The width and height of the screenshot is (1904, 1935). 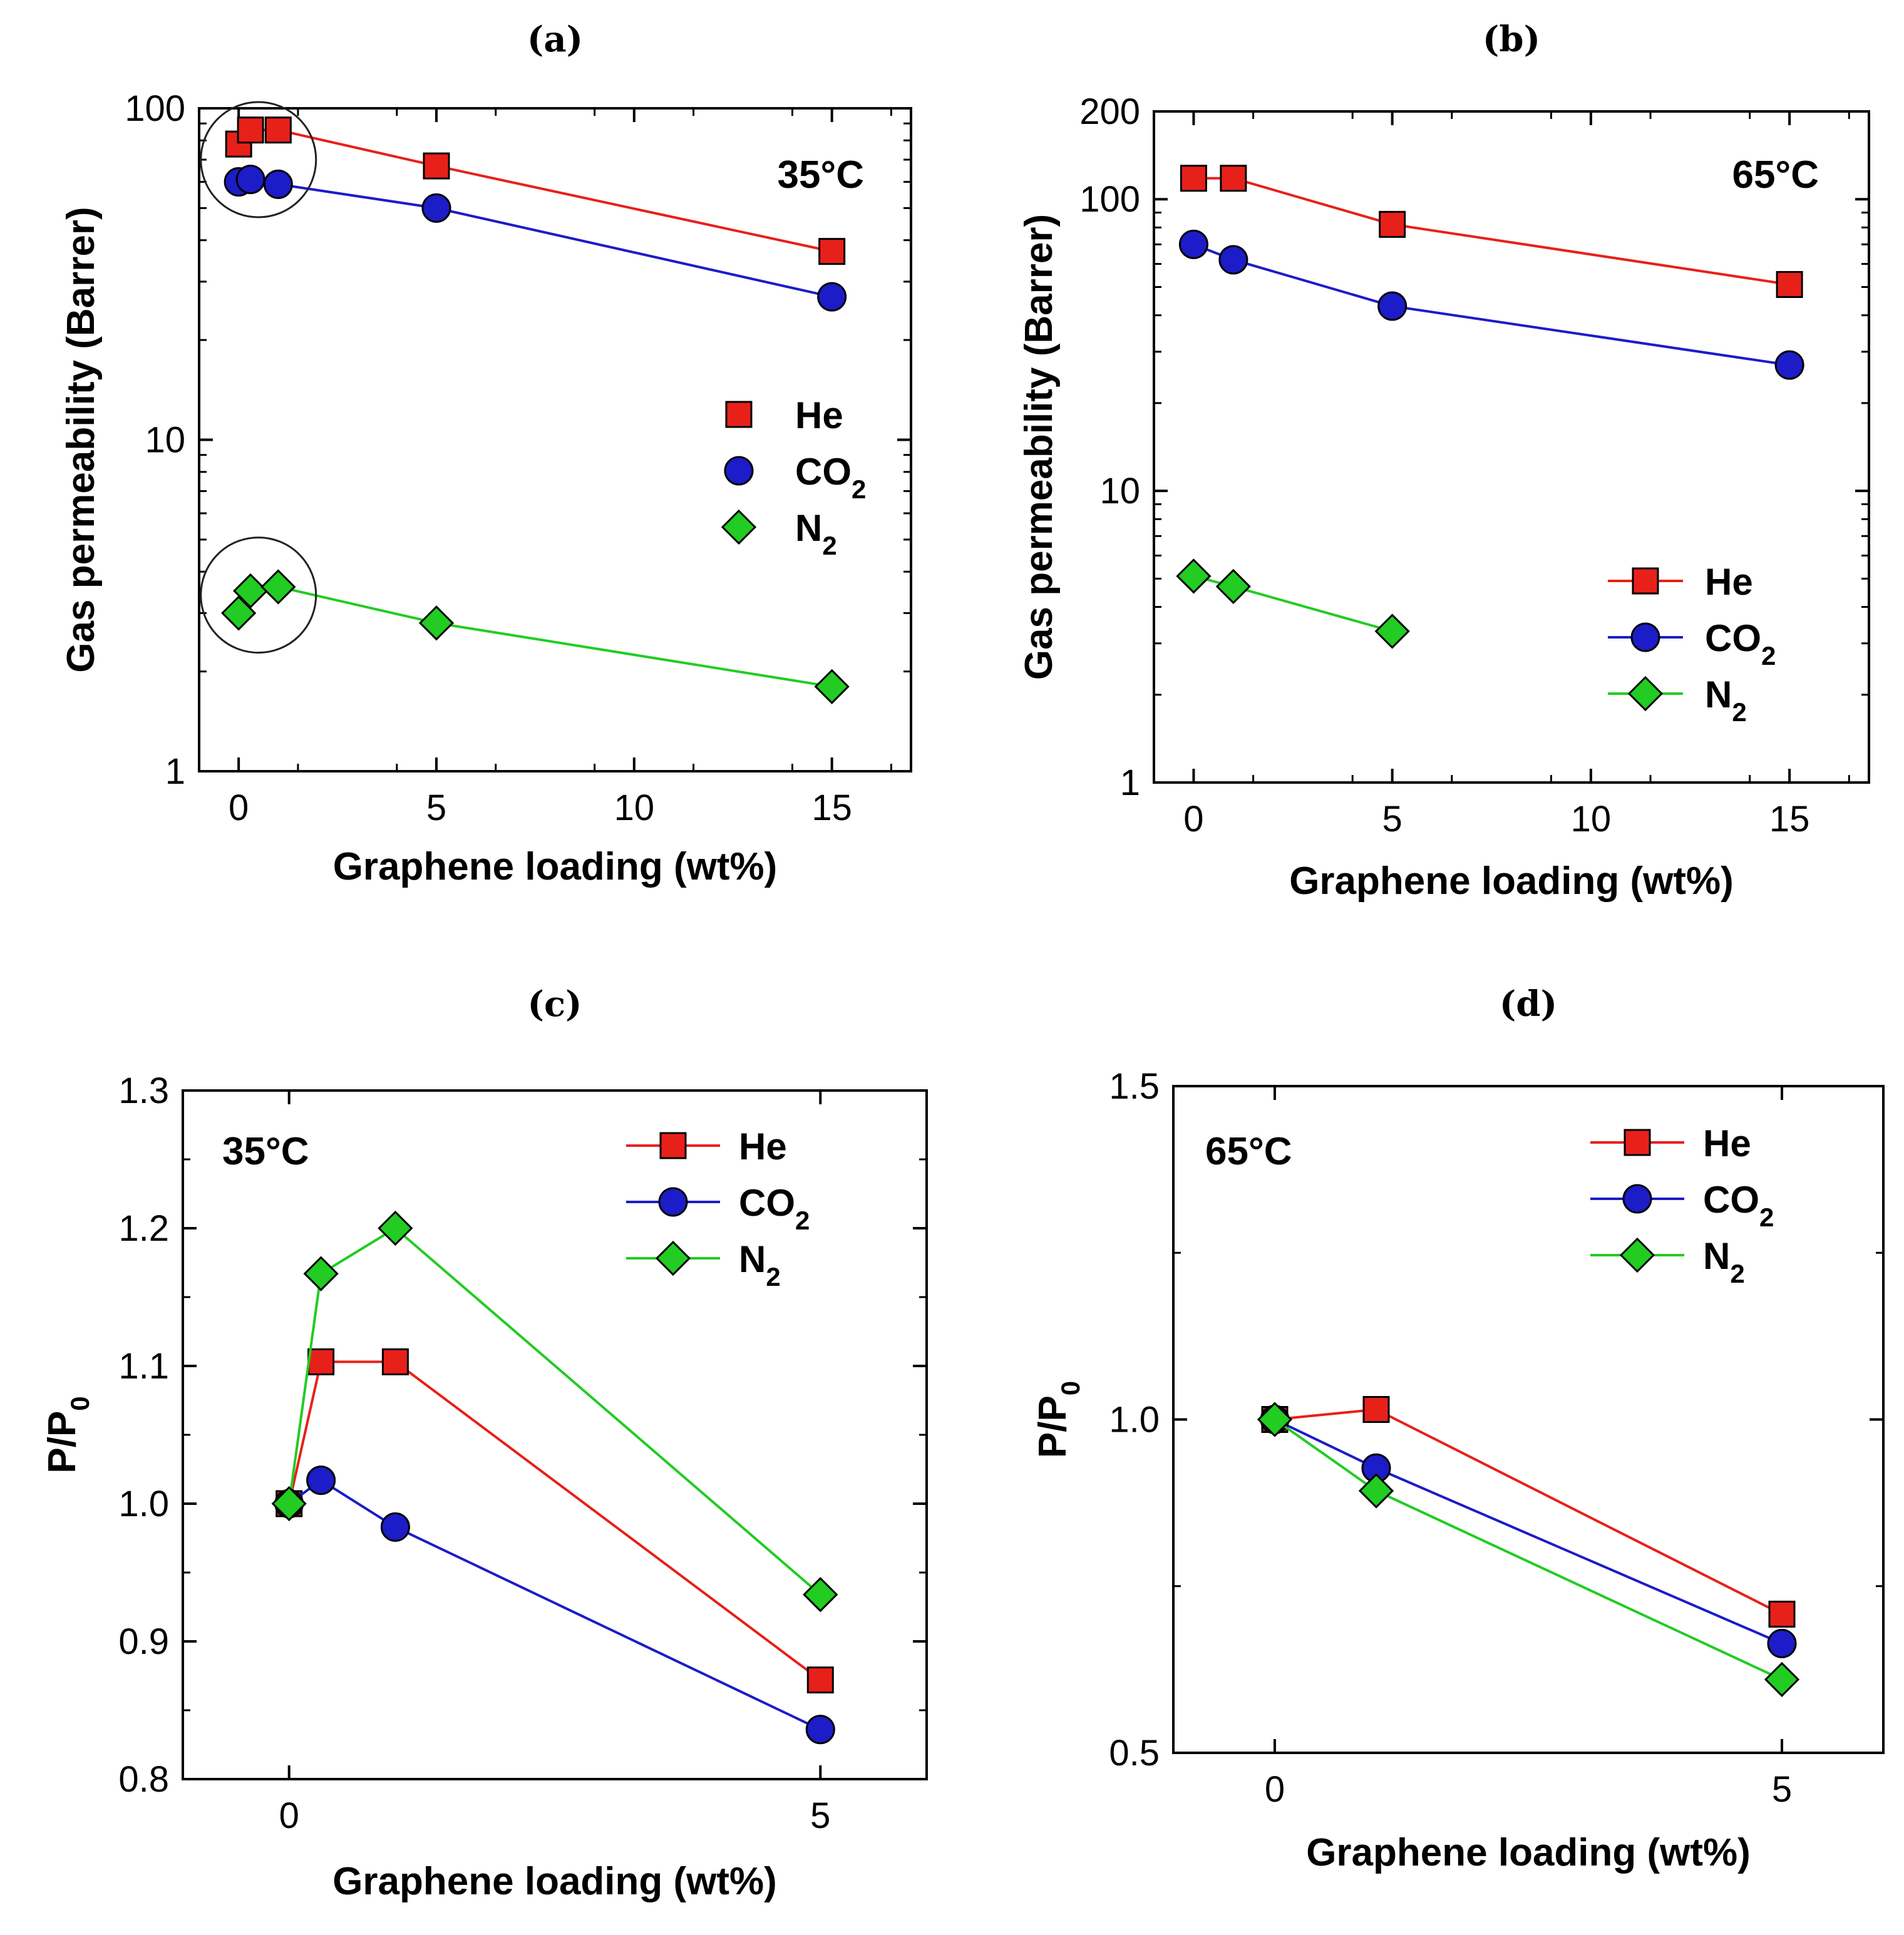 What do you see at coordinates (144, 1779) in the screenshot?
I see `y-tick-label: 0.8` at bounding box center [144, 1779].